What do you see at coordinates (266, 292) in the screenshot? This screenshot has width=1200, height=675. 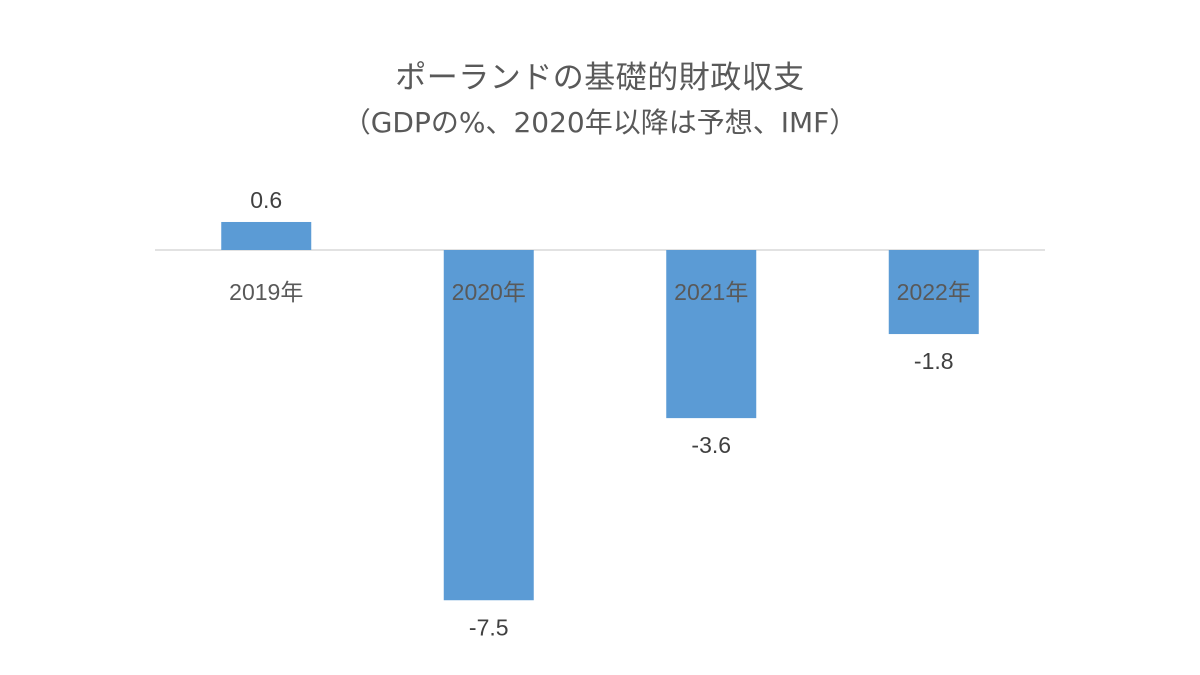 I see `x-tick-label-0: 2019年` at bounding box center [266, 292].